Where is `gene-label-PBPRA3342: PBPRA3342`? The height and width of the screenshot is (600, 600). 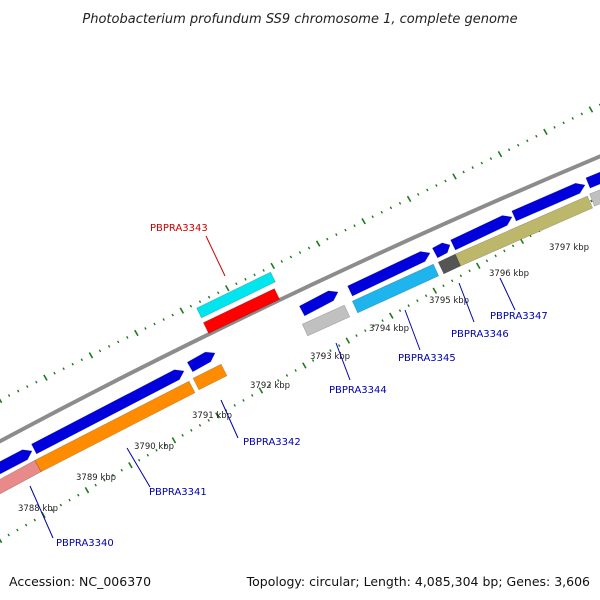 gene-label-PBPRA3342: PBPRA3342 is located at coordinates (272, 442).